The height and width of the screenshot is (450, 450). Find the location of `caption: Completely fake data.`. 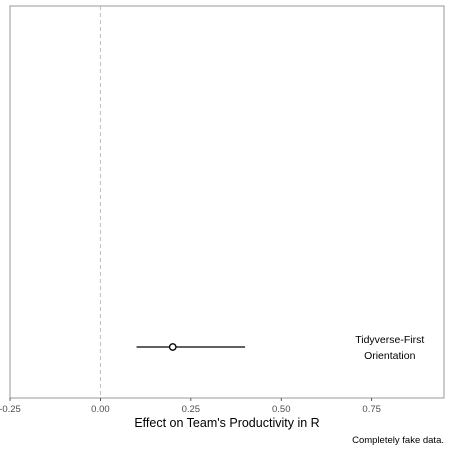

caption: Completely fake data. is located at coordinates (398, 440).